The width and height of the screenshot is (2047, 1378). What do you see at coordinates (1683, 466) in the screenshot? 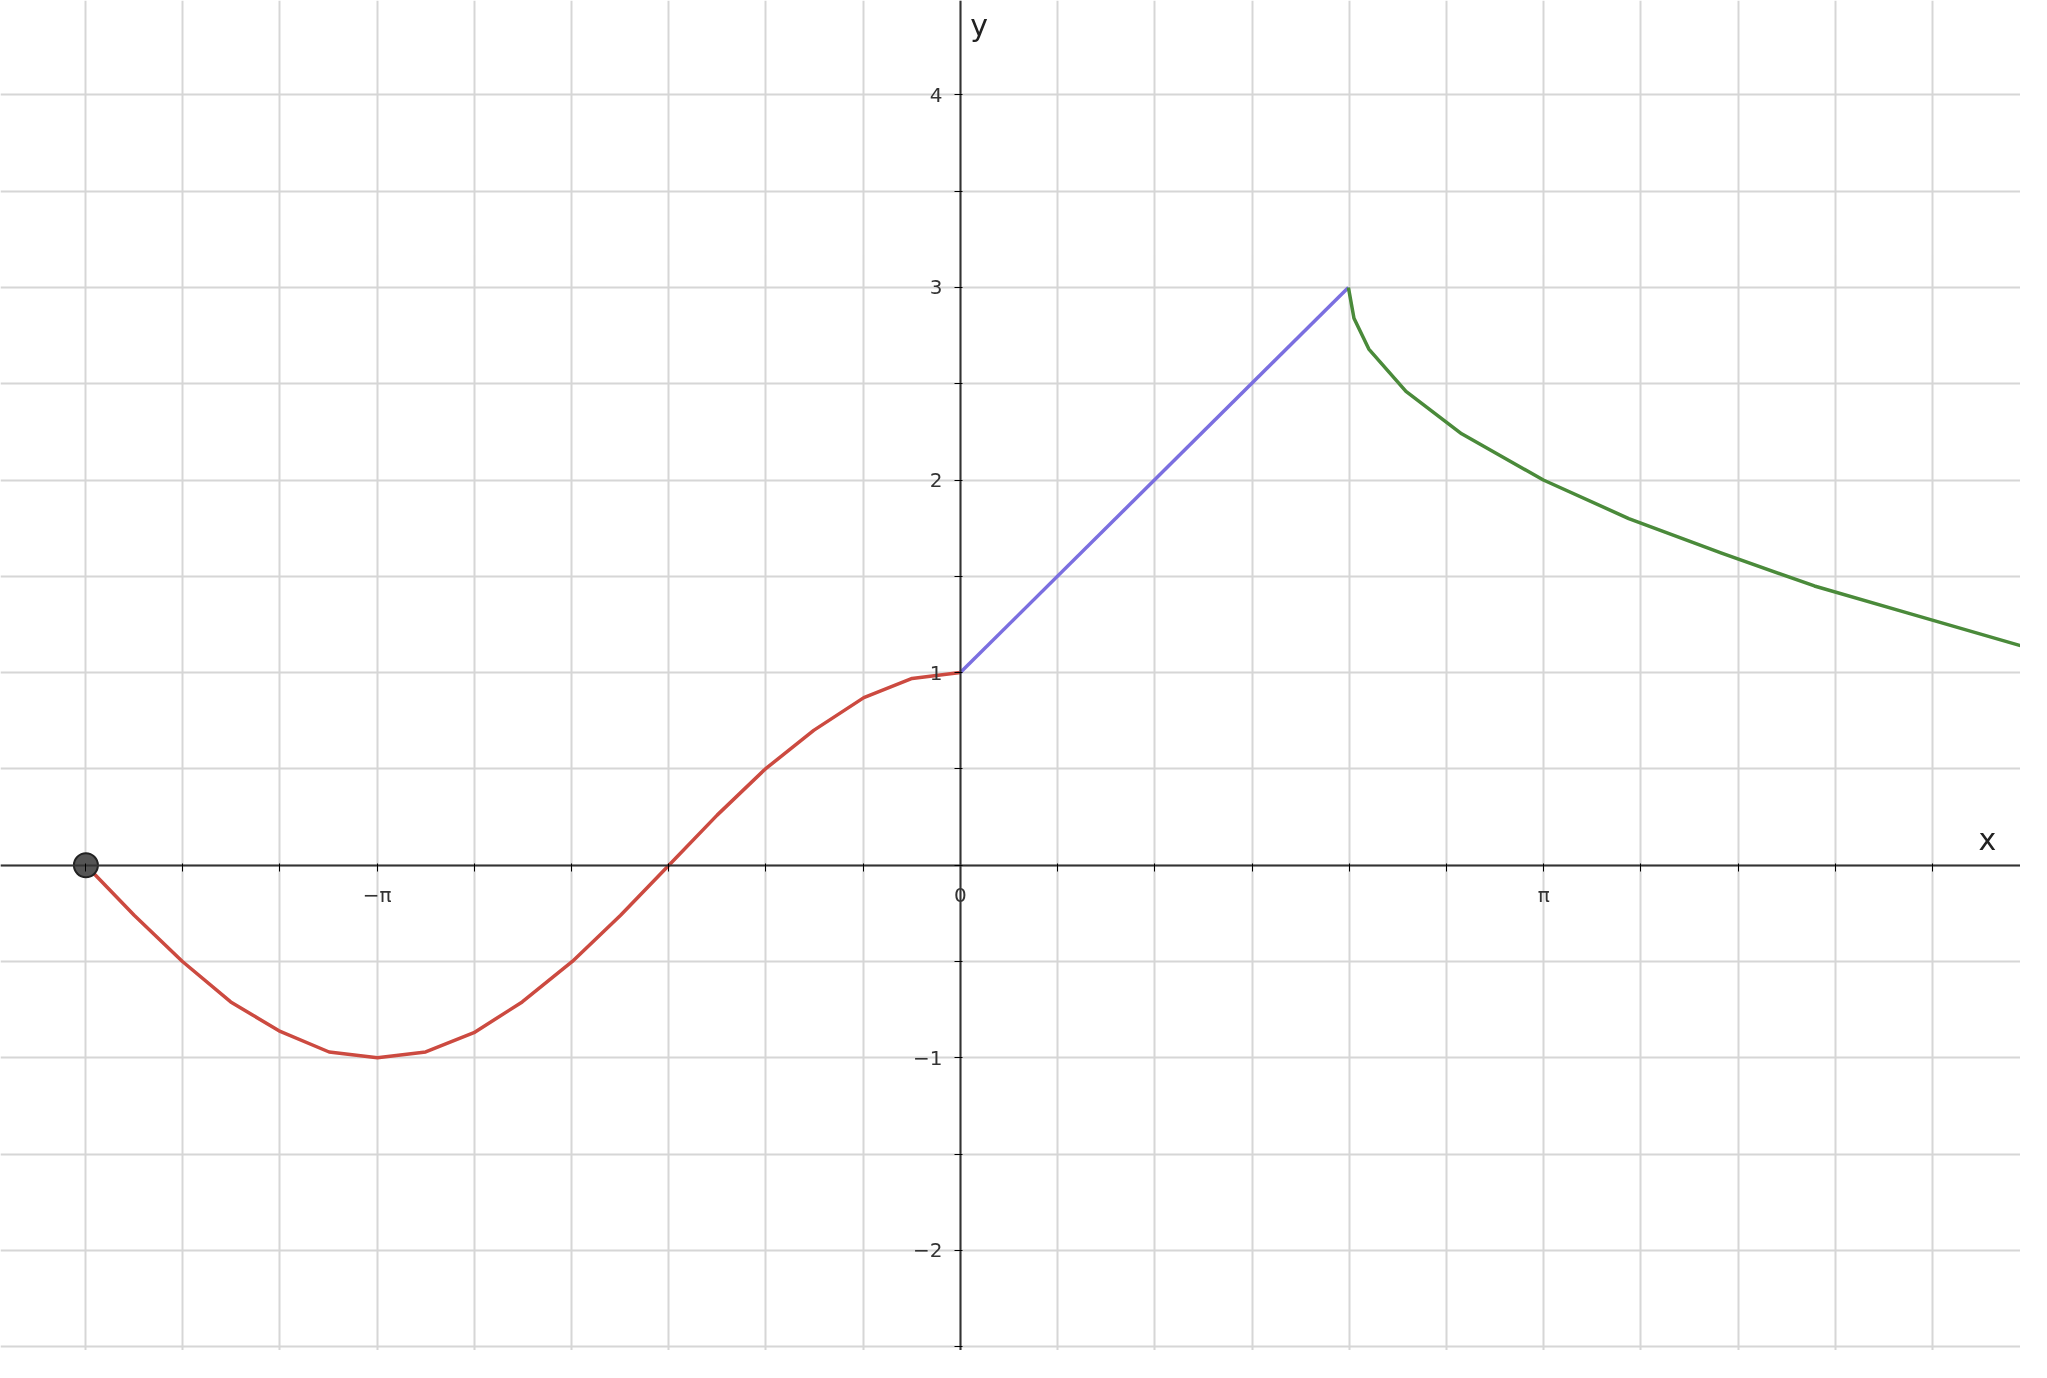
I see `line-series` at bounding box center [1683, 466].